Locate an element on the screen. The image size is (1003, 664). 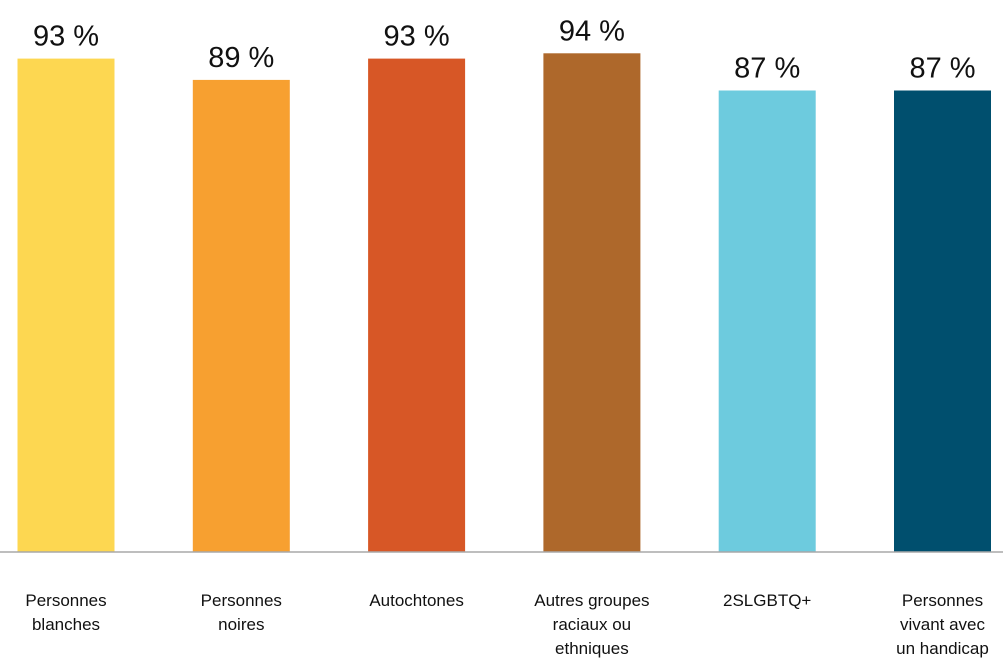
category-label-1: Personnes blanches is located at coordinates (65, 612).